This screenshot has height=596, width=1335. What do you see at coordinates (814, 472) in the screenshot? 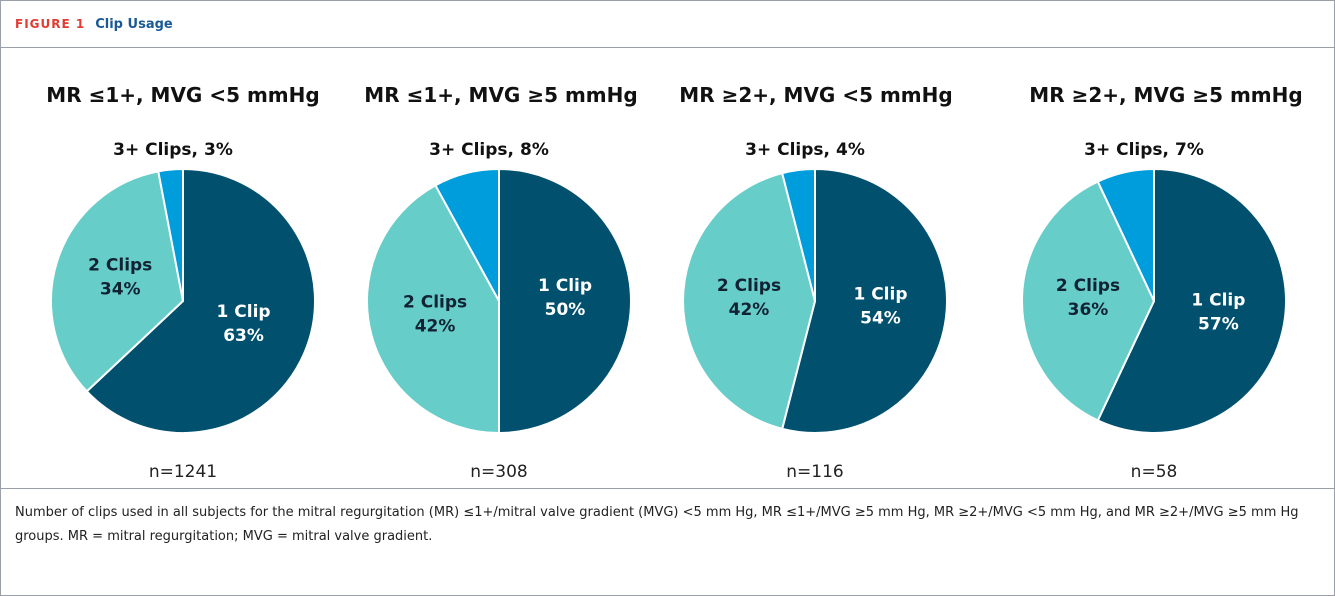
I see `sample-size: n=116` at bounding box center [814, 472].